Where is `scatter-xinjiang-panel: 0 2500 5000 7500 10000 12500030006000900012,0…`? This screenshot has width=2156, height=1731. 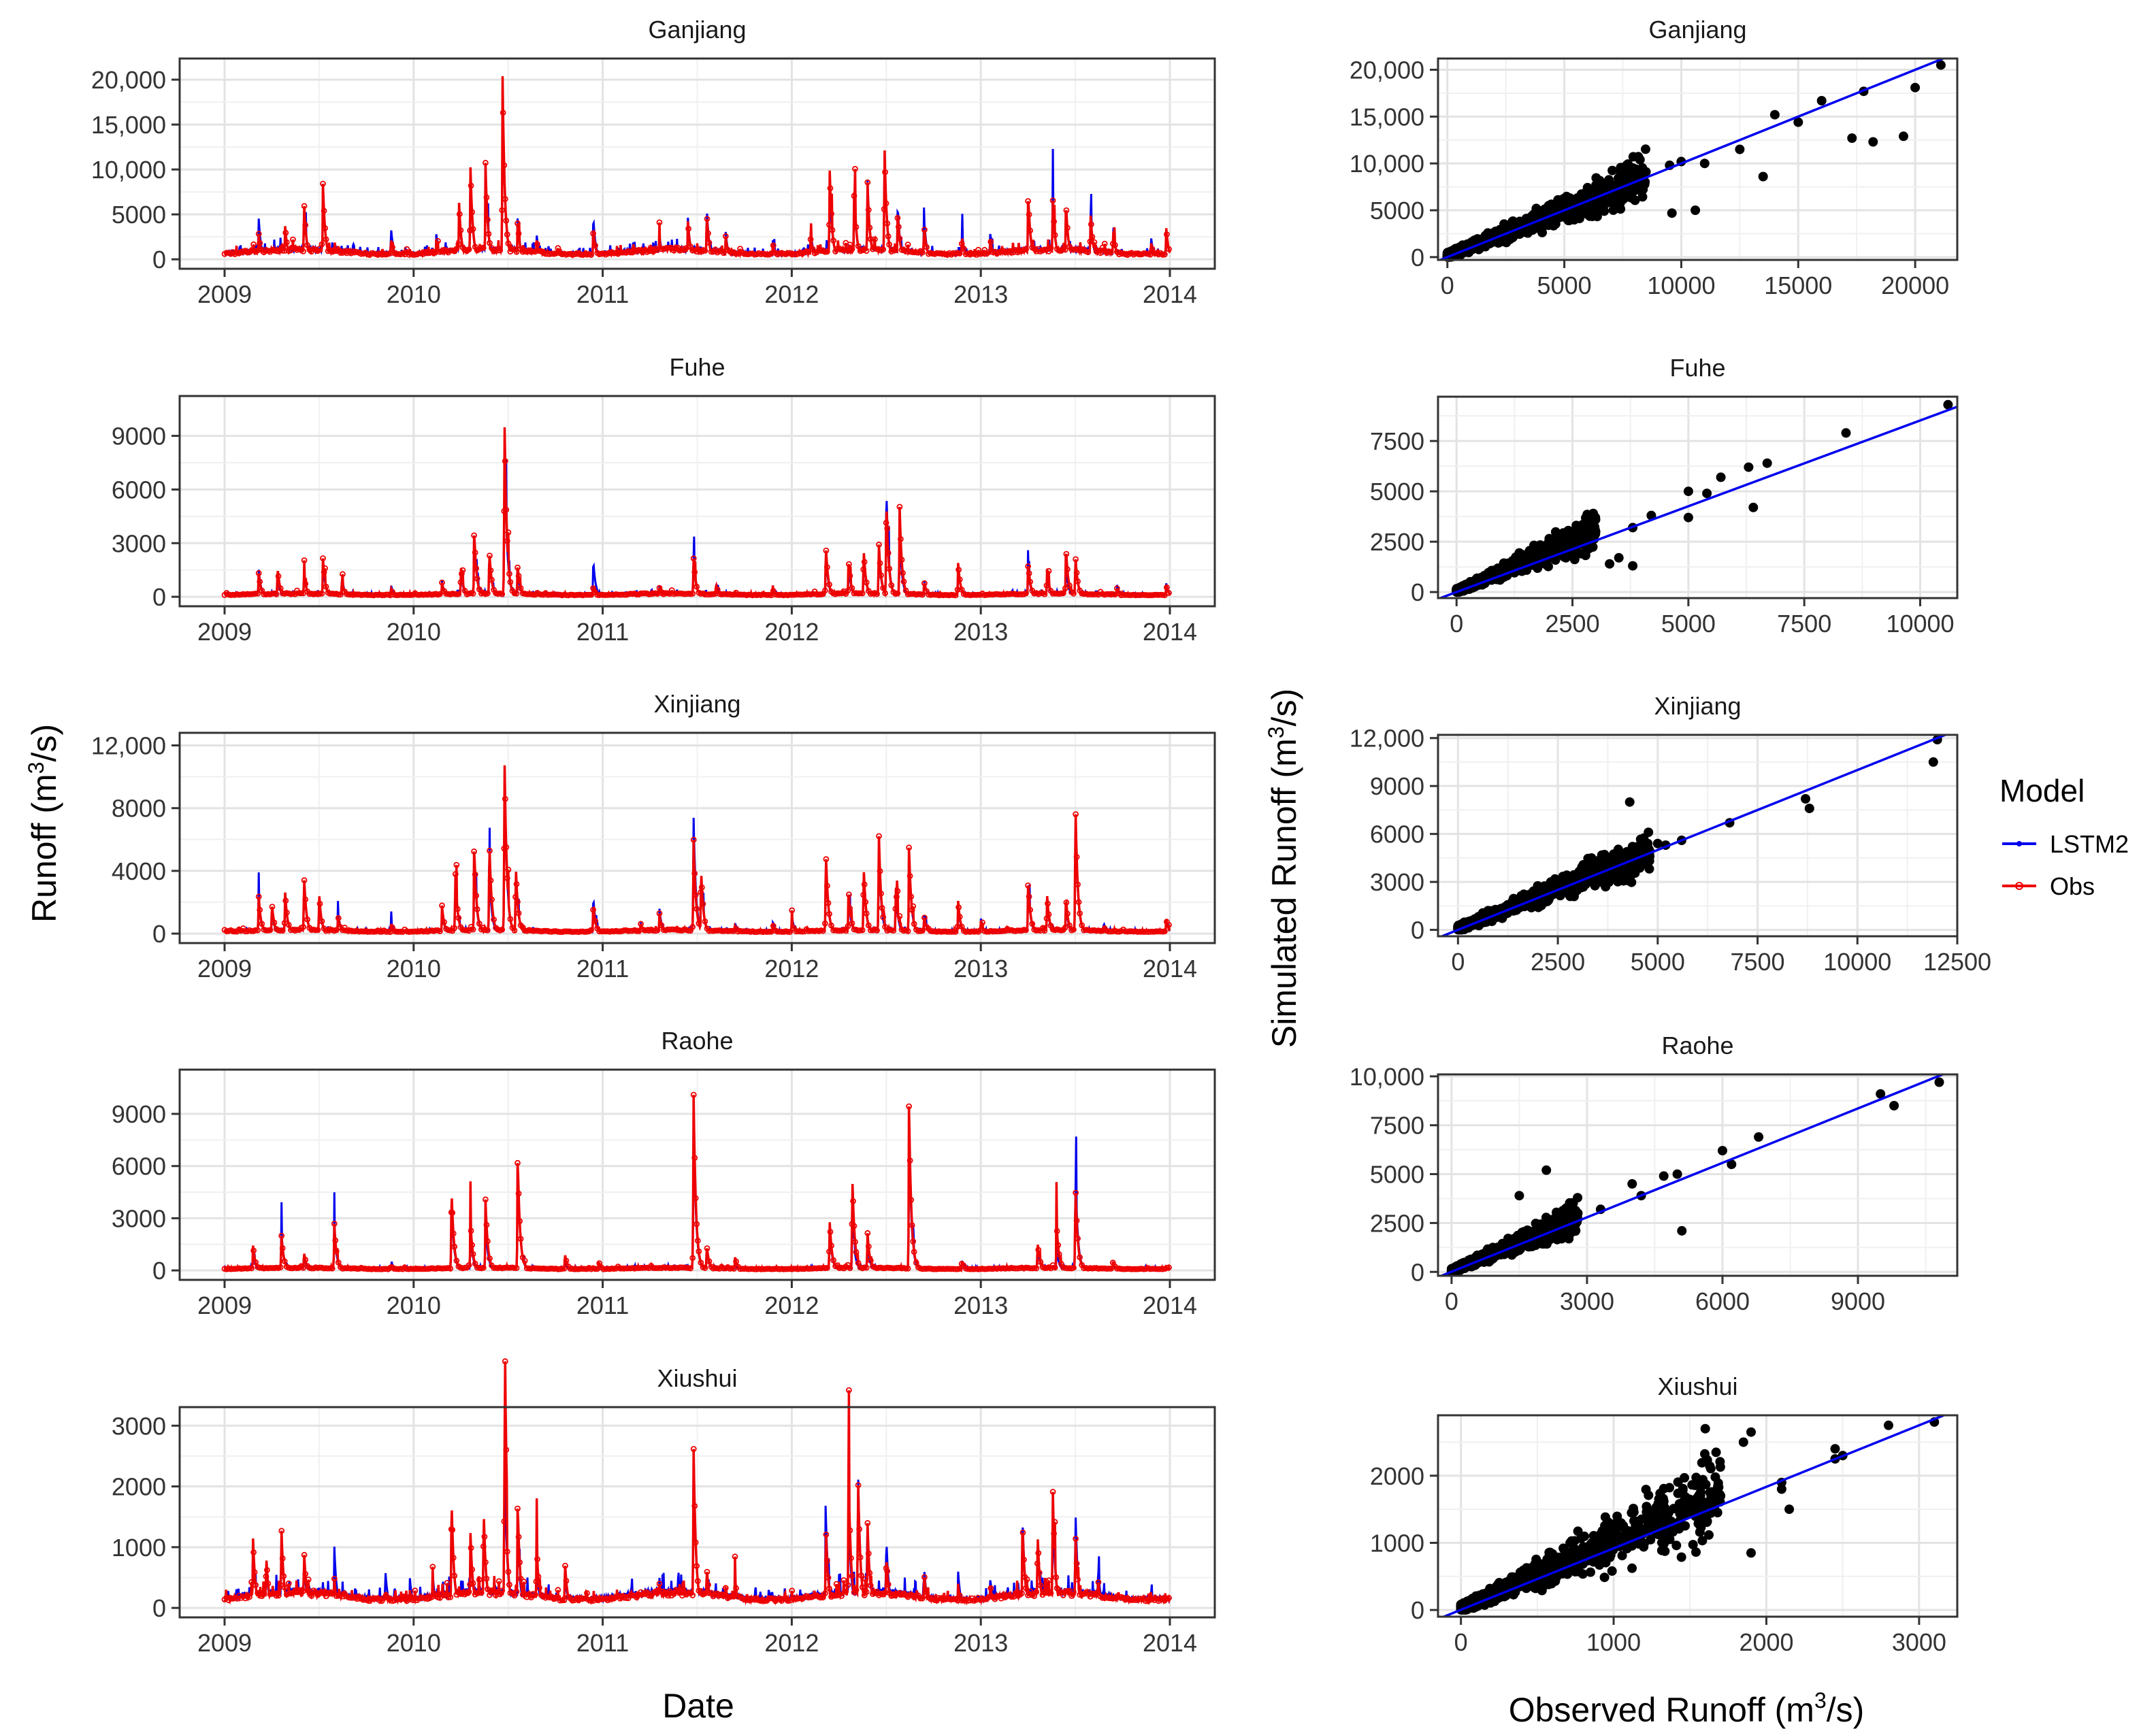
scatter-xinjiang-panel: 0 2500 5000 7500 10000 12500030006000900012,0… is located at coordinates (1671, 834).